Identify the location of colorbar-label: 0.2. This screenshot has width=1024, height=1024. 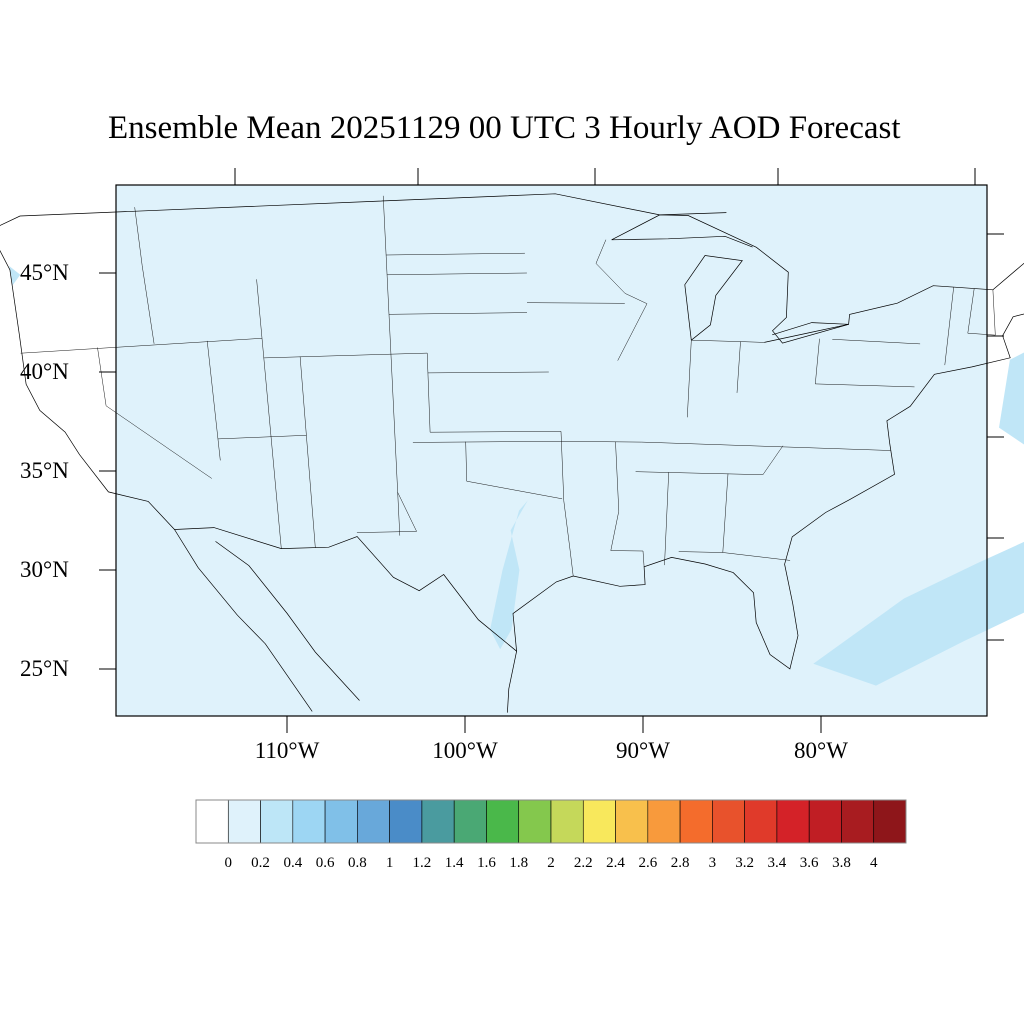
(260, 863).